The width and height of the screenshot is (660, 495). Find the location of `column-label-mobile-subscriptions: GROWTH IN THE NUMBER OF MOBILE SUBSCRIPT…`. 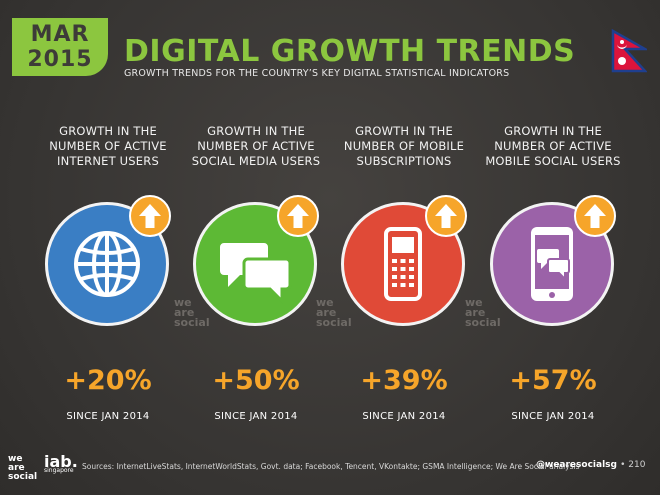

column-label-mobile-subscriptions: GROWTH IN THE NUMBER OF MOBILE SUBSCRIPT… is located at coordinates (404, 146).